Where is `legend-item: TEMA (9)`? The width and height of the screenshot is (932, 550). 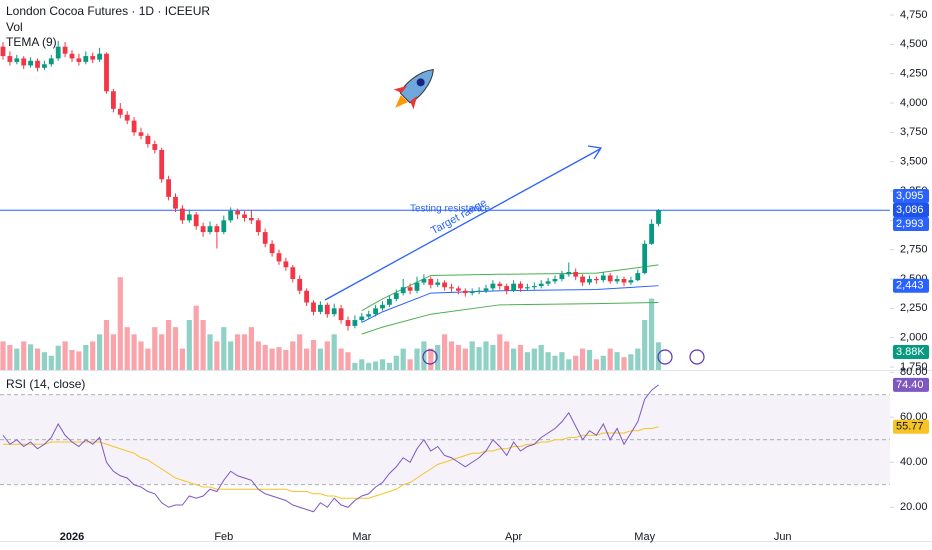 legend-item: TEMA (9) is located at coordinates (31, 42).